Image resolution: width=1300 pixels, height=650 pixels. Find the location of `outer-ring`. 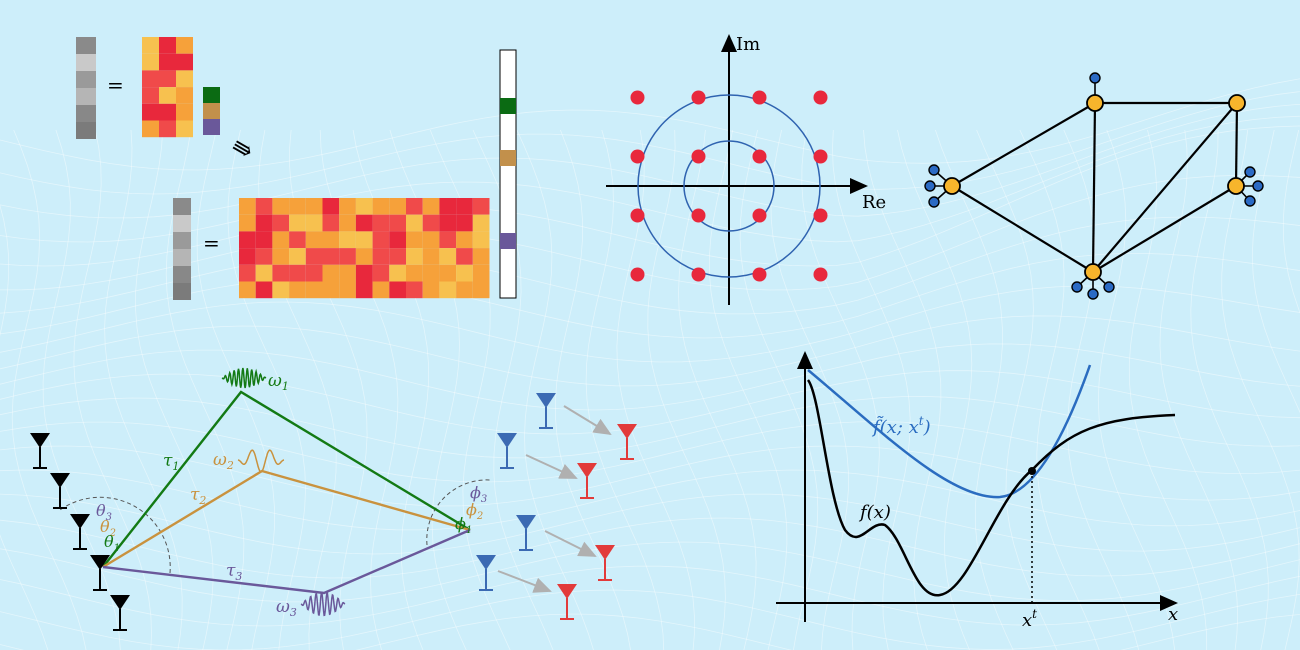

outer-ring is located at coordinates (729, 186).